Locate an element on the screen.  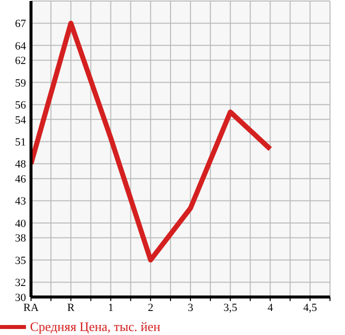
y-tick-label: 56 is located at coordinates (20, 106).